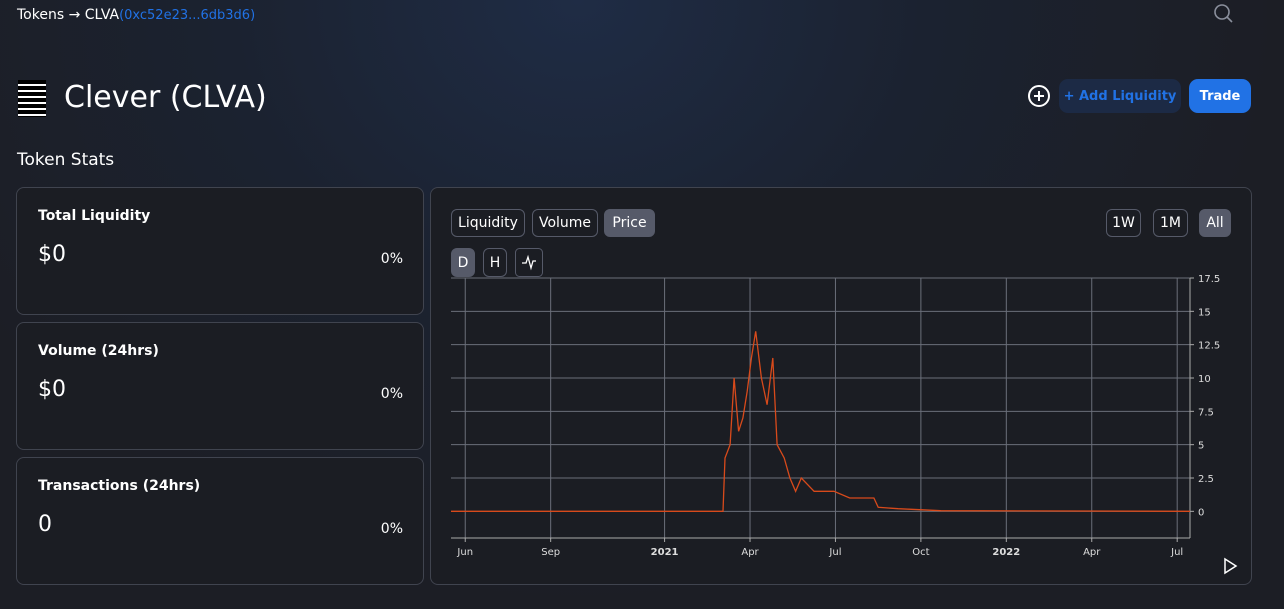  What do you see at coordinates (1120, 96) in the screenshot?
I see `add-liquidity-button: + Add Liquidity` at bounding box center [1120, 96].